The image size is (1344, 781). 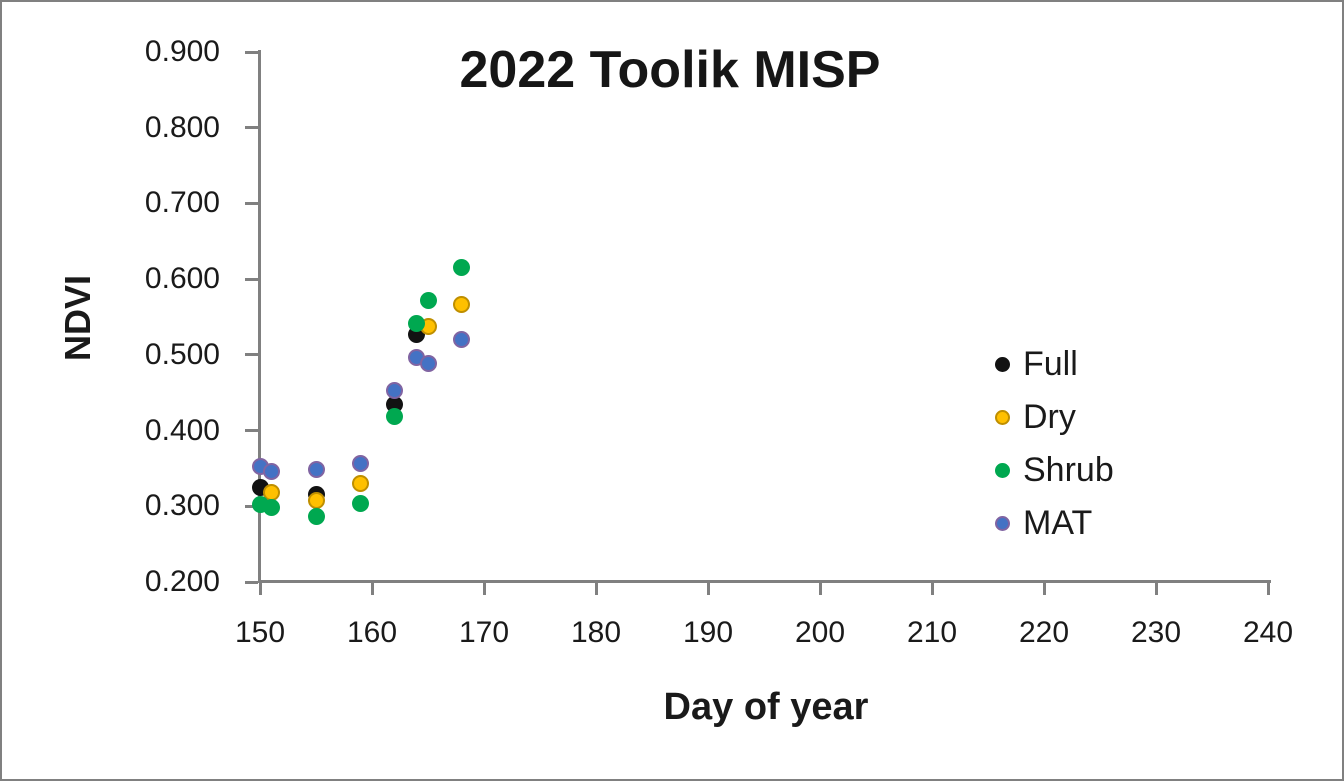 What do you see at coordinates (182, 279) in the screenshot?
I see `y-tick-label: 0.600` at bounding box center [182, 279].